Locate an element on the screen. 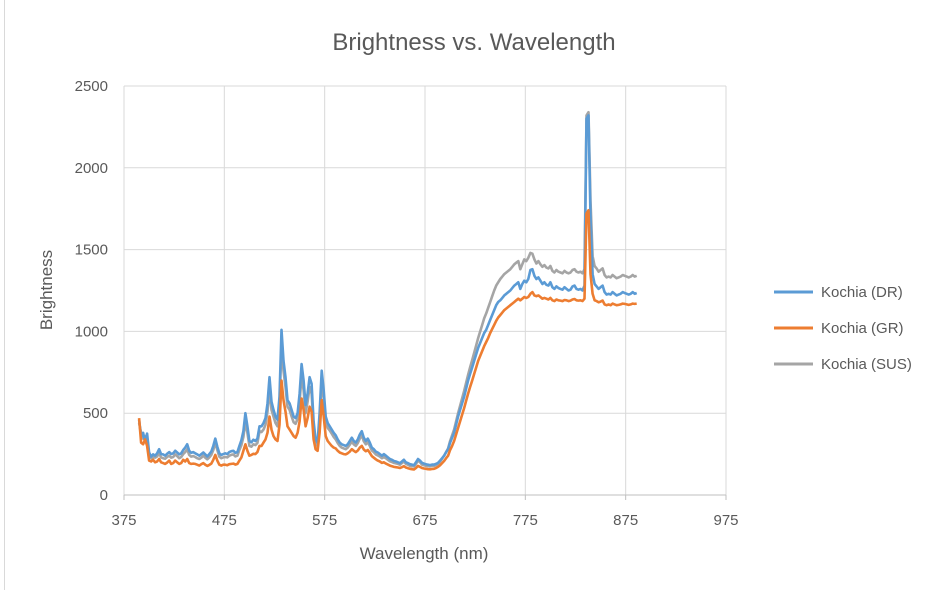 The width and height of the screenshot is (933, 590). y-axis-label: Brightness is located at coordinates (46, 290).